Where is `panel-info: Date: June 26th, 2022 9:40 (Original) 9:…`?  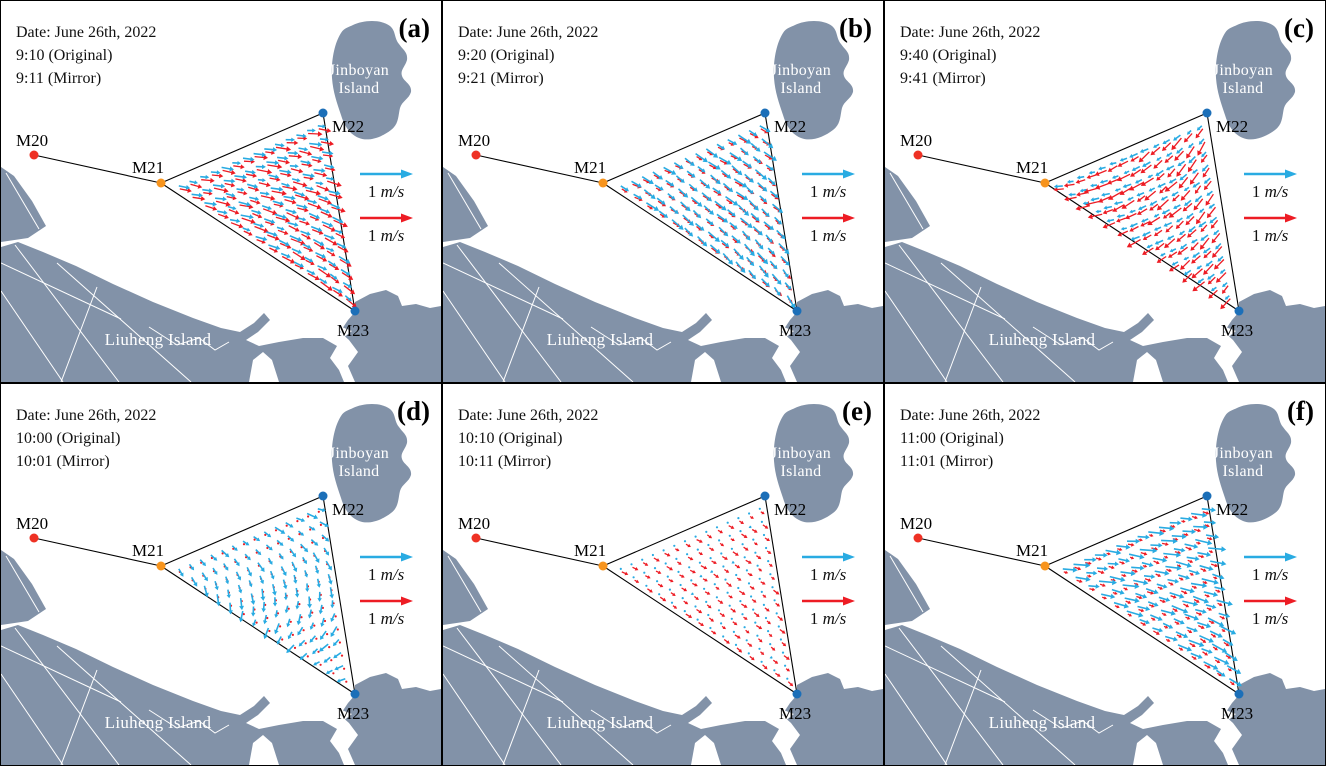 panel-info: Date: June 26th, 2022 9:40 (Original) 9:… is located at coordinates (970, 55).